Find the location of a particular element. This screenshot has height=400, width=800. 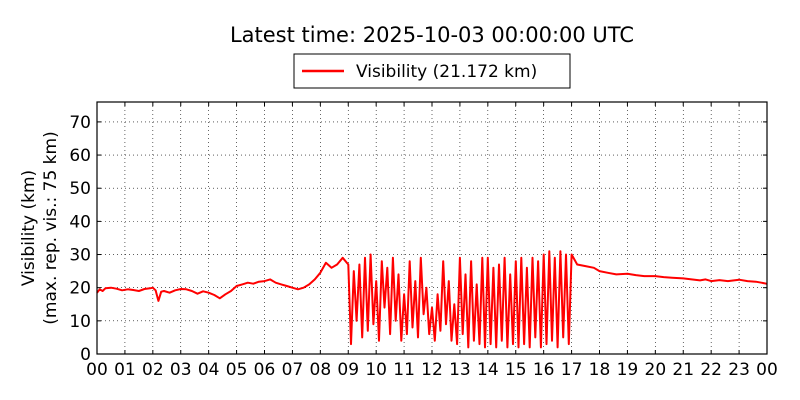

x-tick-label: 03 is located at coordinates (181, 370).